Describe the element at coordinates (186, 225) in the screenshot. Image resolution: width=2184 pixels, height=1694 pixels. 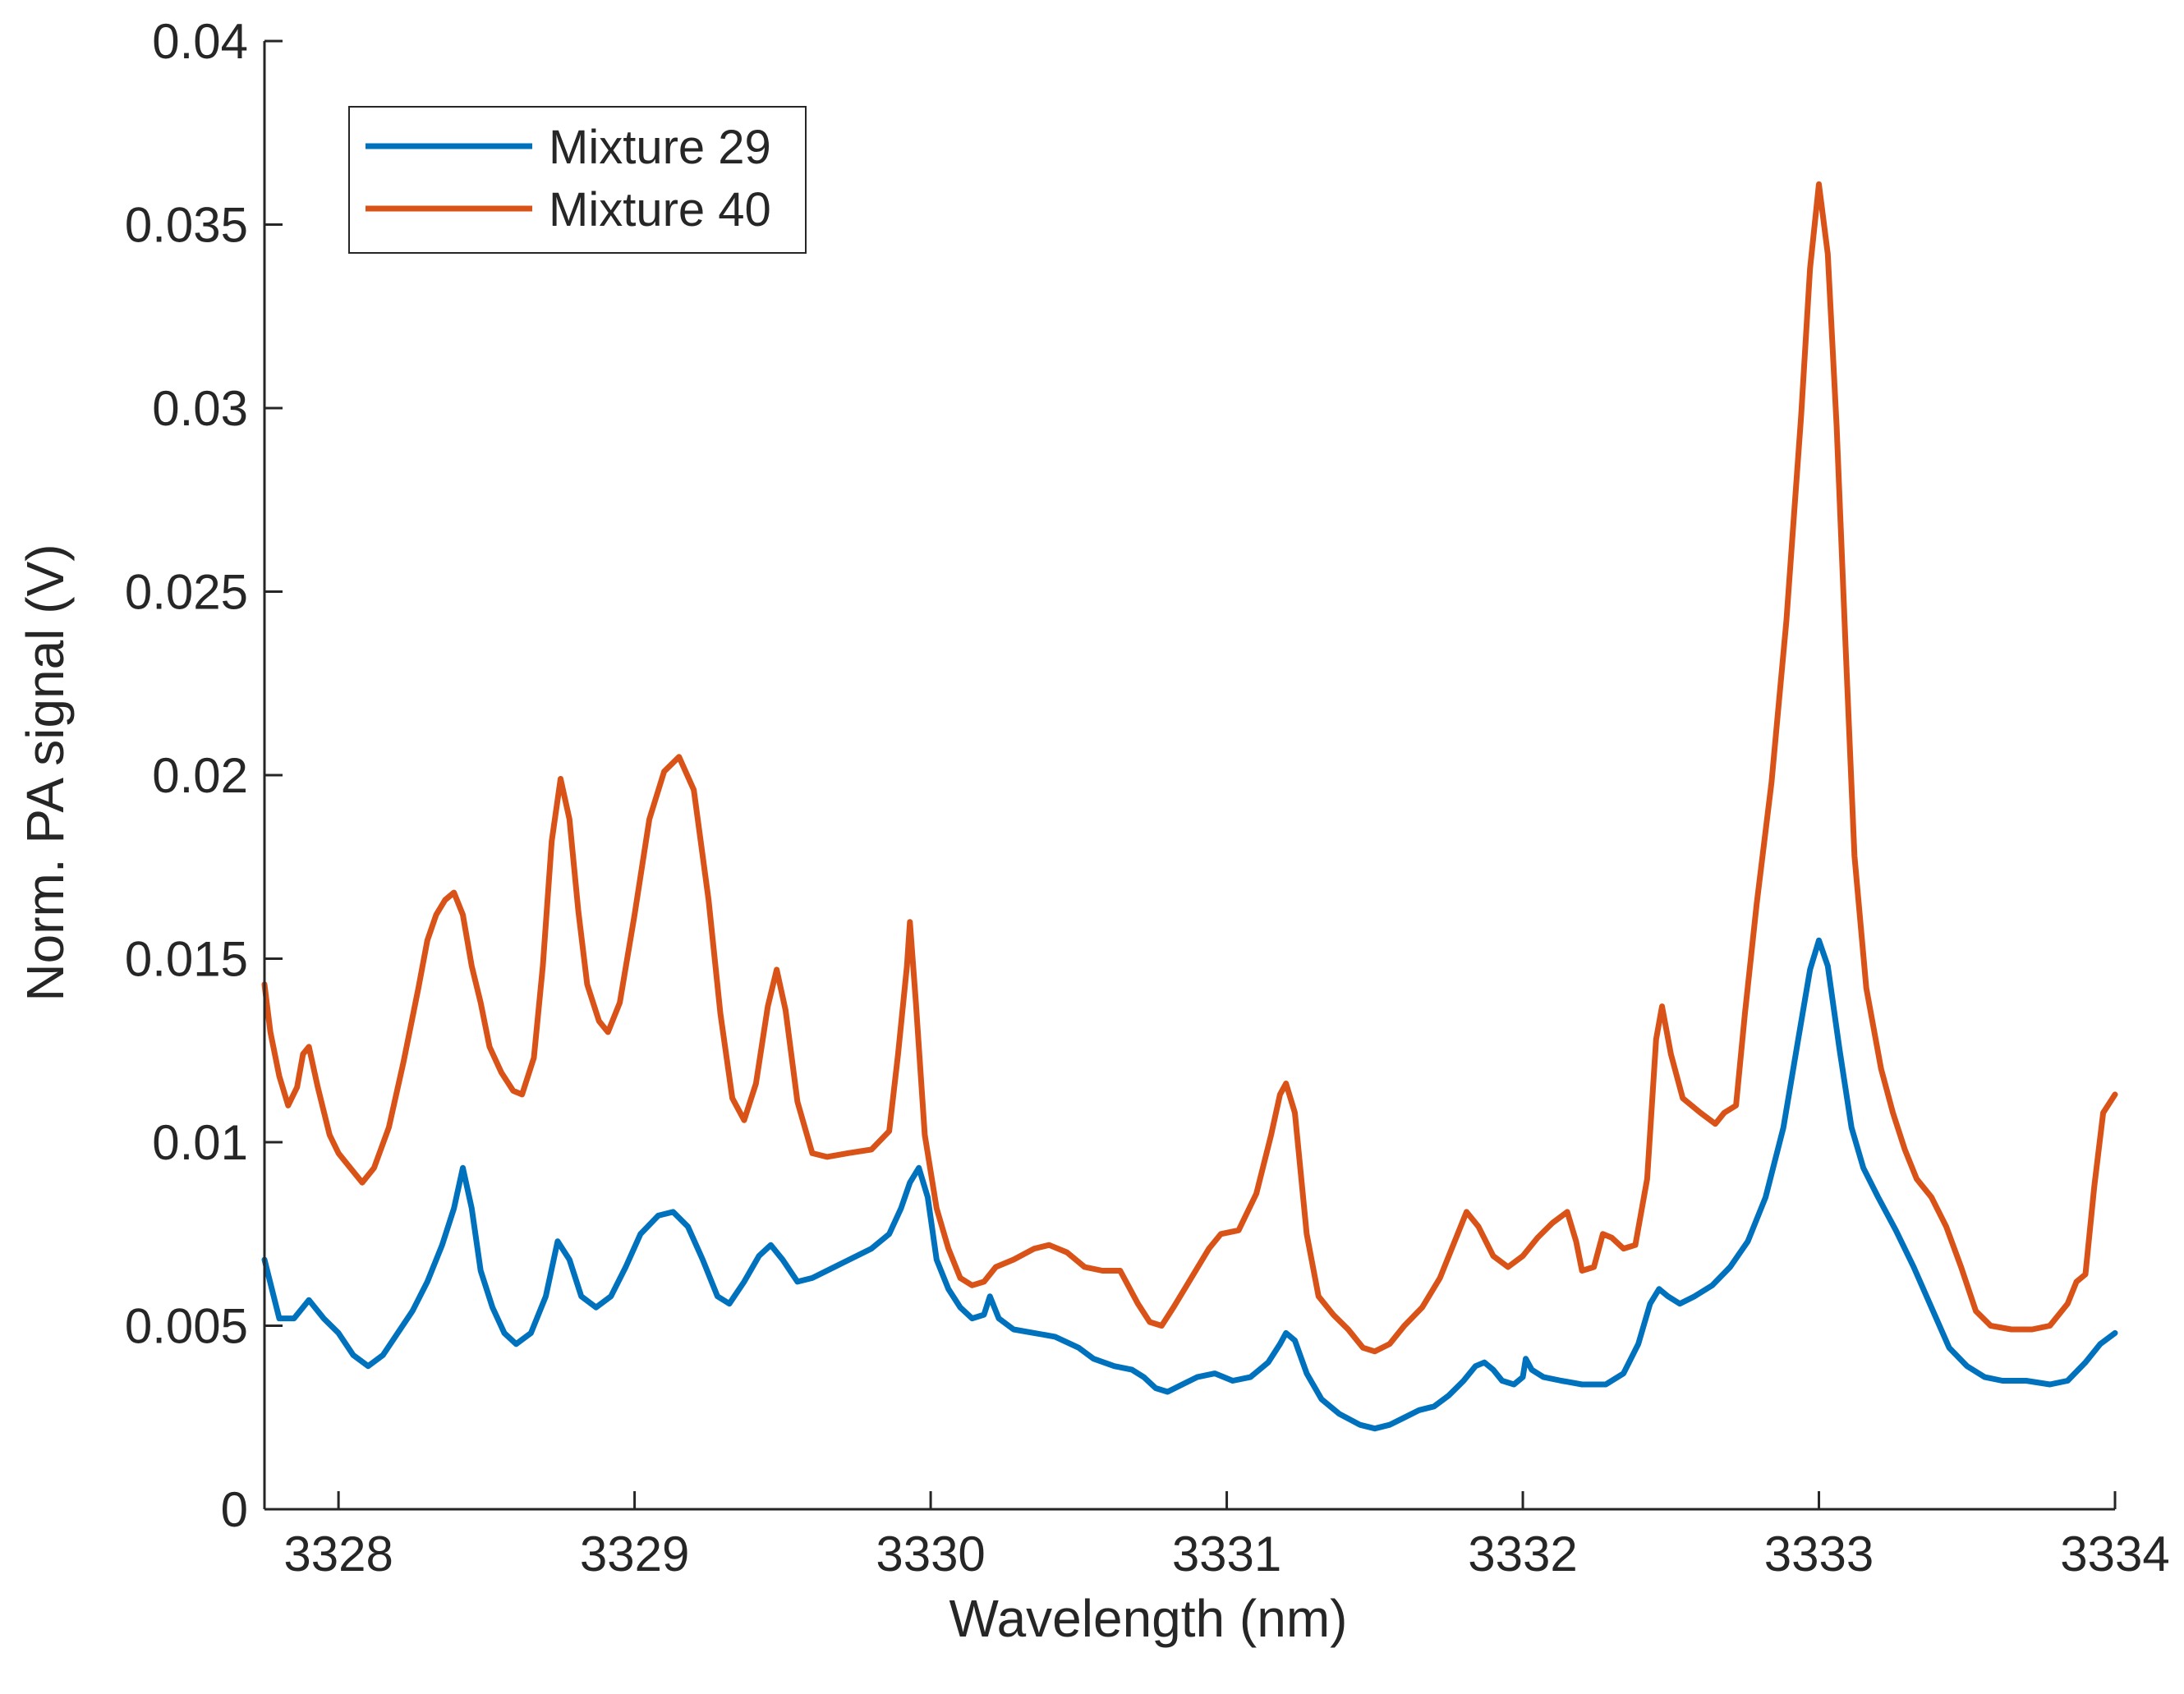
I see `y-tick-label: 0.035` at that location.